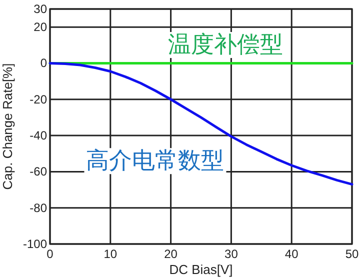 The height and width of the screenshot is (280, 360). I want to click on y-tick-label: -20, so click(39, 99).